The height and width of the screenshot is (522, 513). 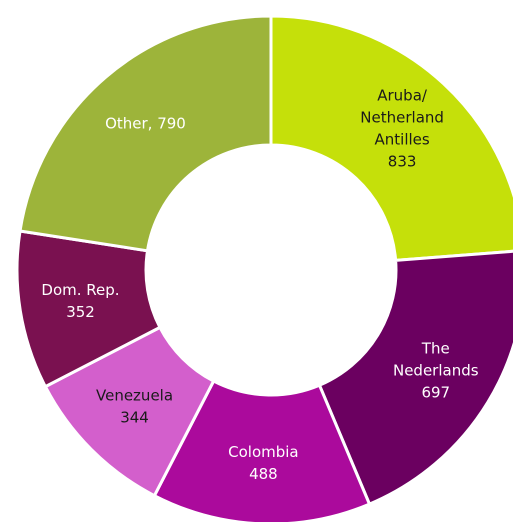 What do you see at coordinates (80, 301) in the screenshot?
I see `slice-label-dom-rep: Dom. Rep. 352` at bounding box center [80, 301].